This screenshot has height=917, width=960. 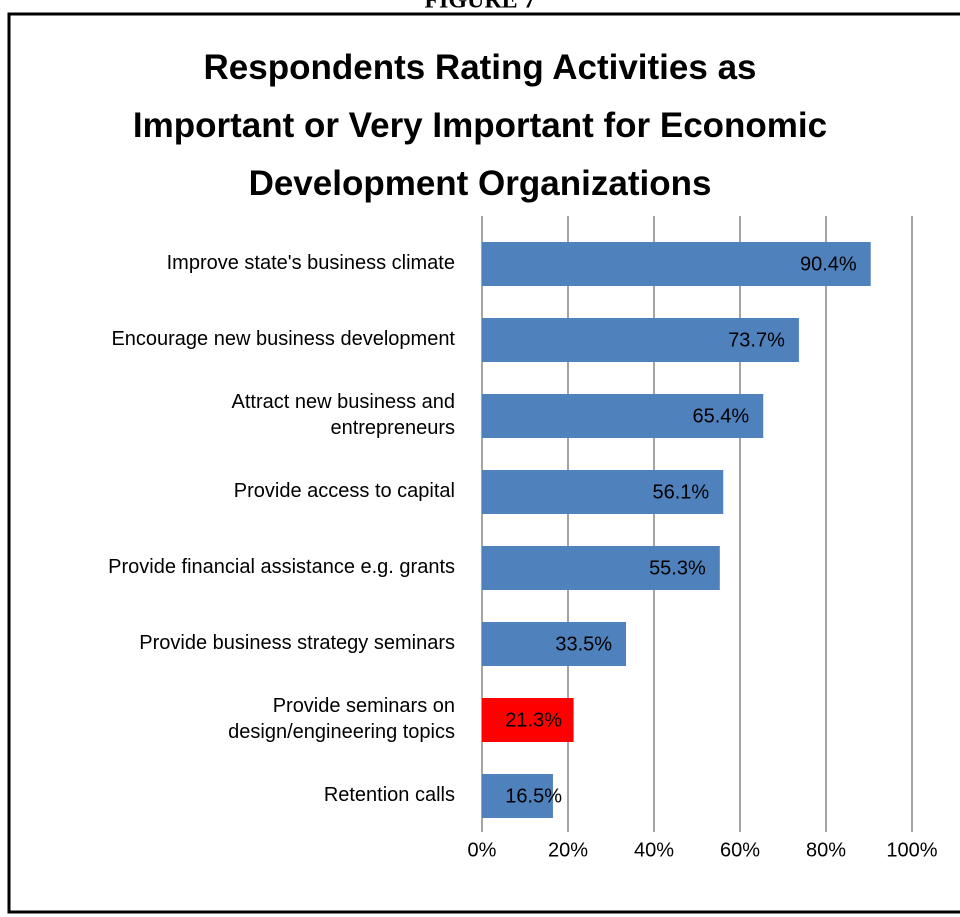 What do you see at coordinates (479, 7) in the screenshot?
I see `figure-label: FIGURE 7` at bounding box center [479, 7].